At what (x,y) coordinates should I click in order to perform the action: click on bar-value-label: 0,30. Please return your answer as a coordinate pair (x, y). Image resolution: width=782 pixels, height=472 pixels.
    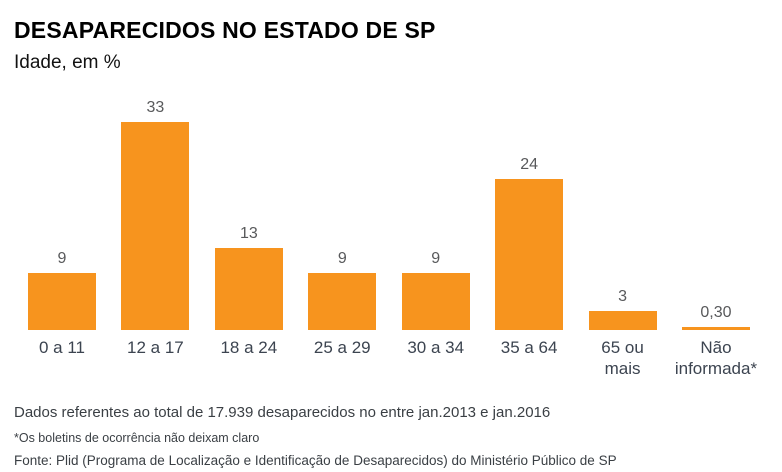
    Looking at the image, I should click on (716, 312).